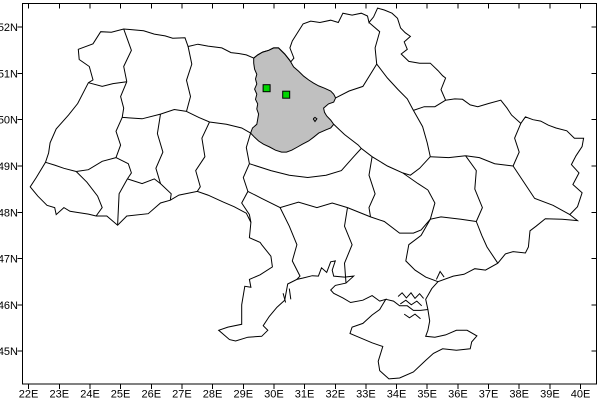  Describe the element at coordinates (9, 213) in the screenshot. I see `y-tick-label: 48N` at that location.